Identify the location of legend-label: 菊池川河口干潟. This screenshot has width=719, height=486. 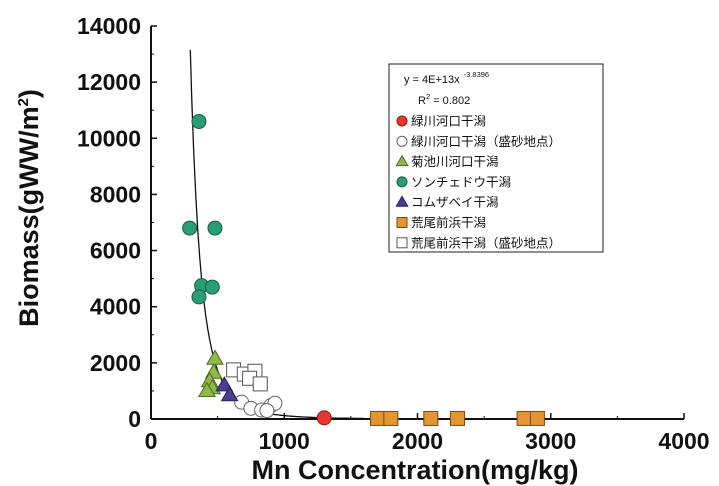
(455, 161).